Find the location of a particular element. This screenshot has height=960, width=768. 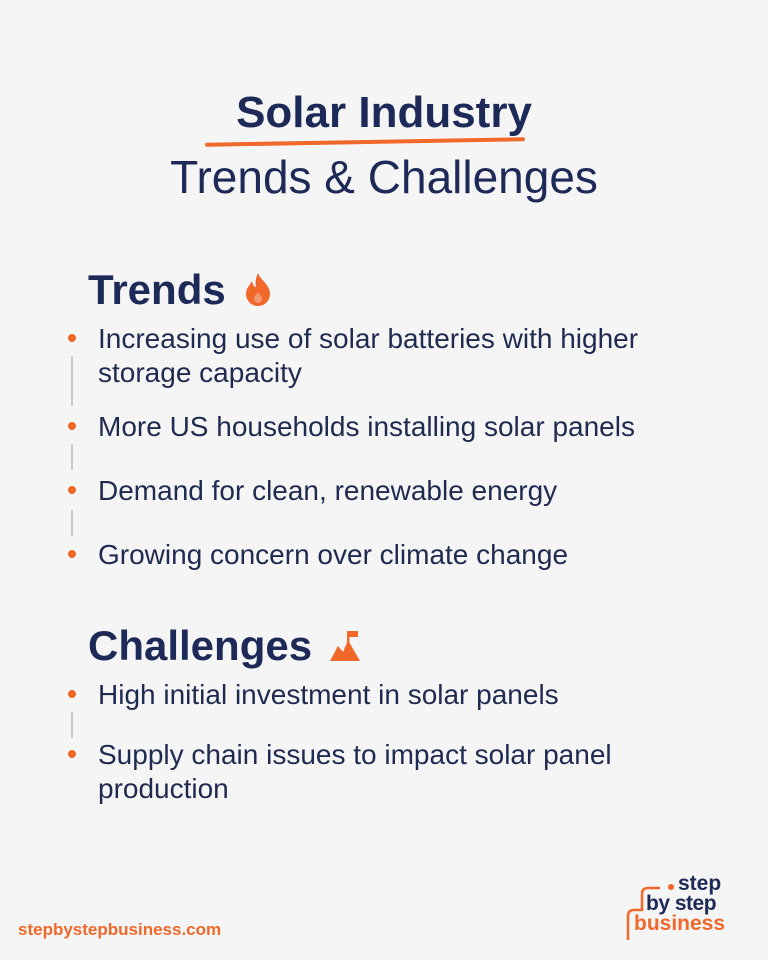

challenges-heading-text: Challenges is located at coordinates (200, 645).